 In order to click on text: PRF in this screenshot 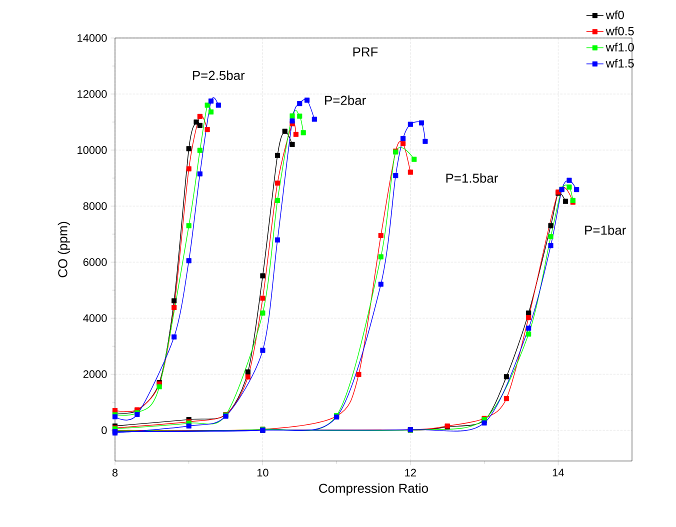, I will do `click(365, 51)`.